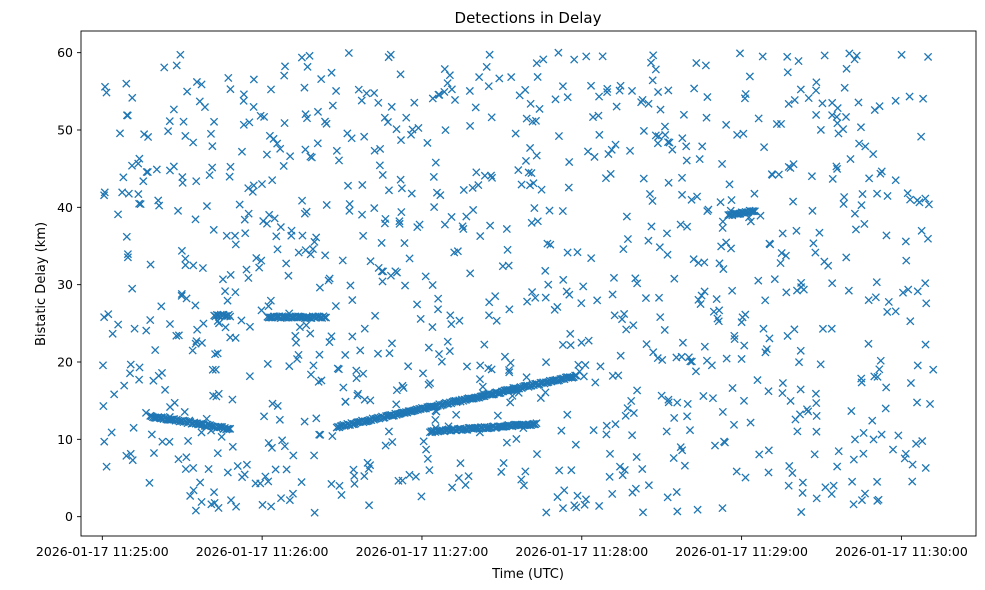 This screenshot has height=590, width=985. Describe the element at coordinates (65, 52) in the screenshot. I see `y-tick-label: 60` at that location.